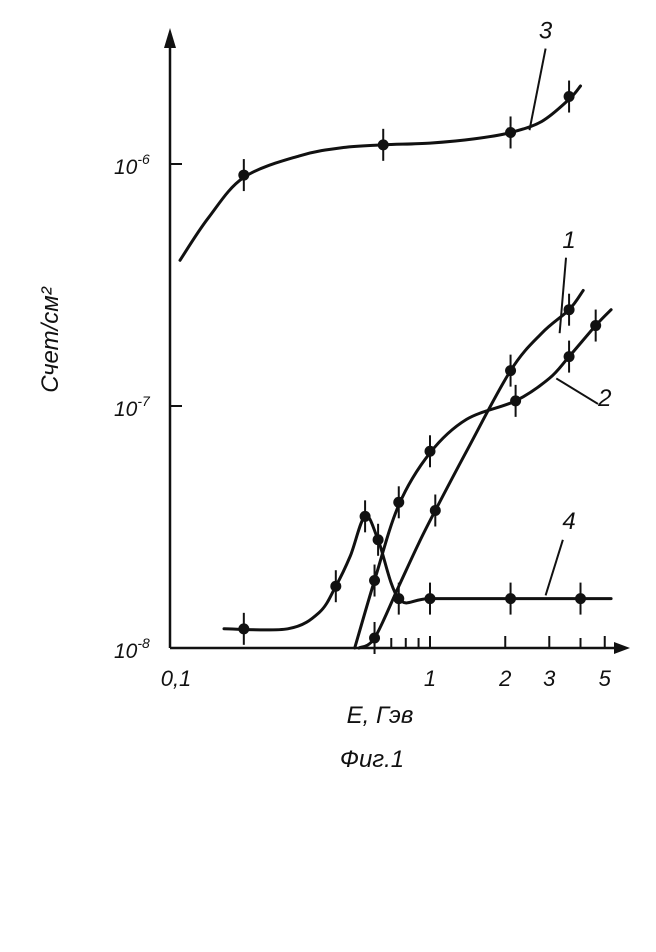 Image resolution: width=656 pixels, height=952 pixels. What do you see at coordinates (568, 521) in the screenshot?
I see `series-4-label: 4` at bounding box center [568, 521].